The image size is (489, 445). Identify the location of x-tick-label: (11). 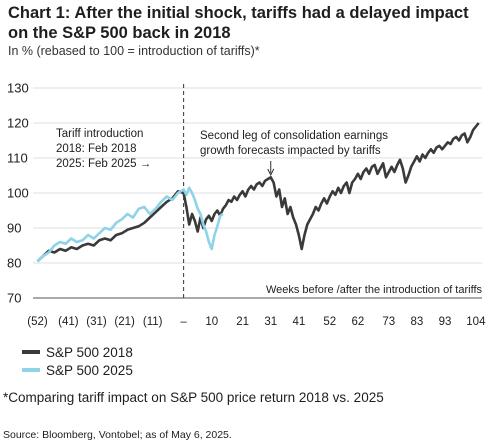
(153, 322).